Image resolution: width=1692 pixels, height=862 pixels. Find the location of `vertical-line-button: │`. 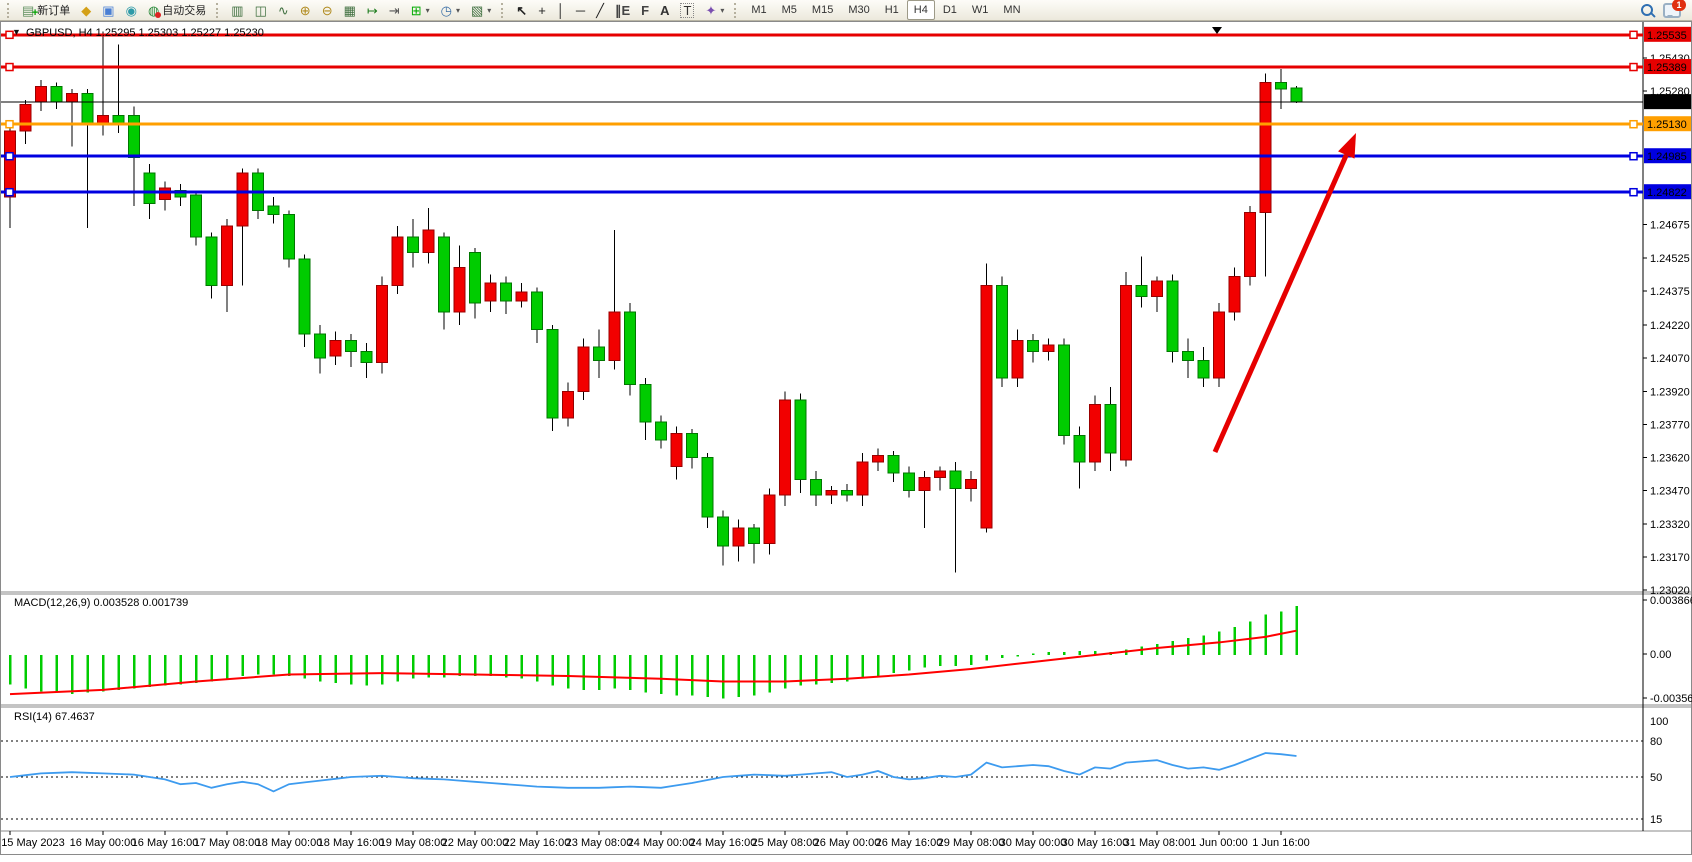

vertical-line-button: │ is located at coordinates (561, 10).